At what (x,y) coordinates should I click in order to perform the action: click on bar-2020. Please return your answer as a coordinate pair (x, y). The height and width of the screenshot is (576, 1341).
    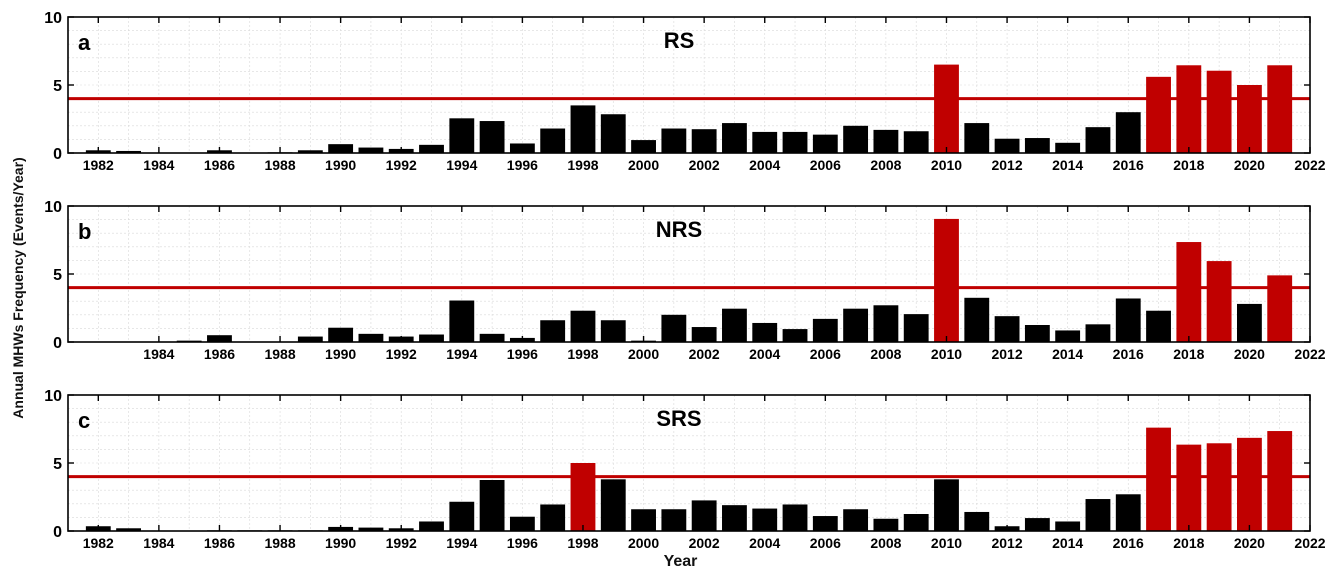
    Looking at the image, I should click on (1249, 484).